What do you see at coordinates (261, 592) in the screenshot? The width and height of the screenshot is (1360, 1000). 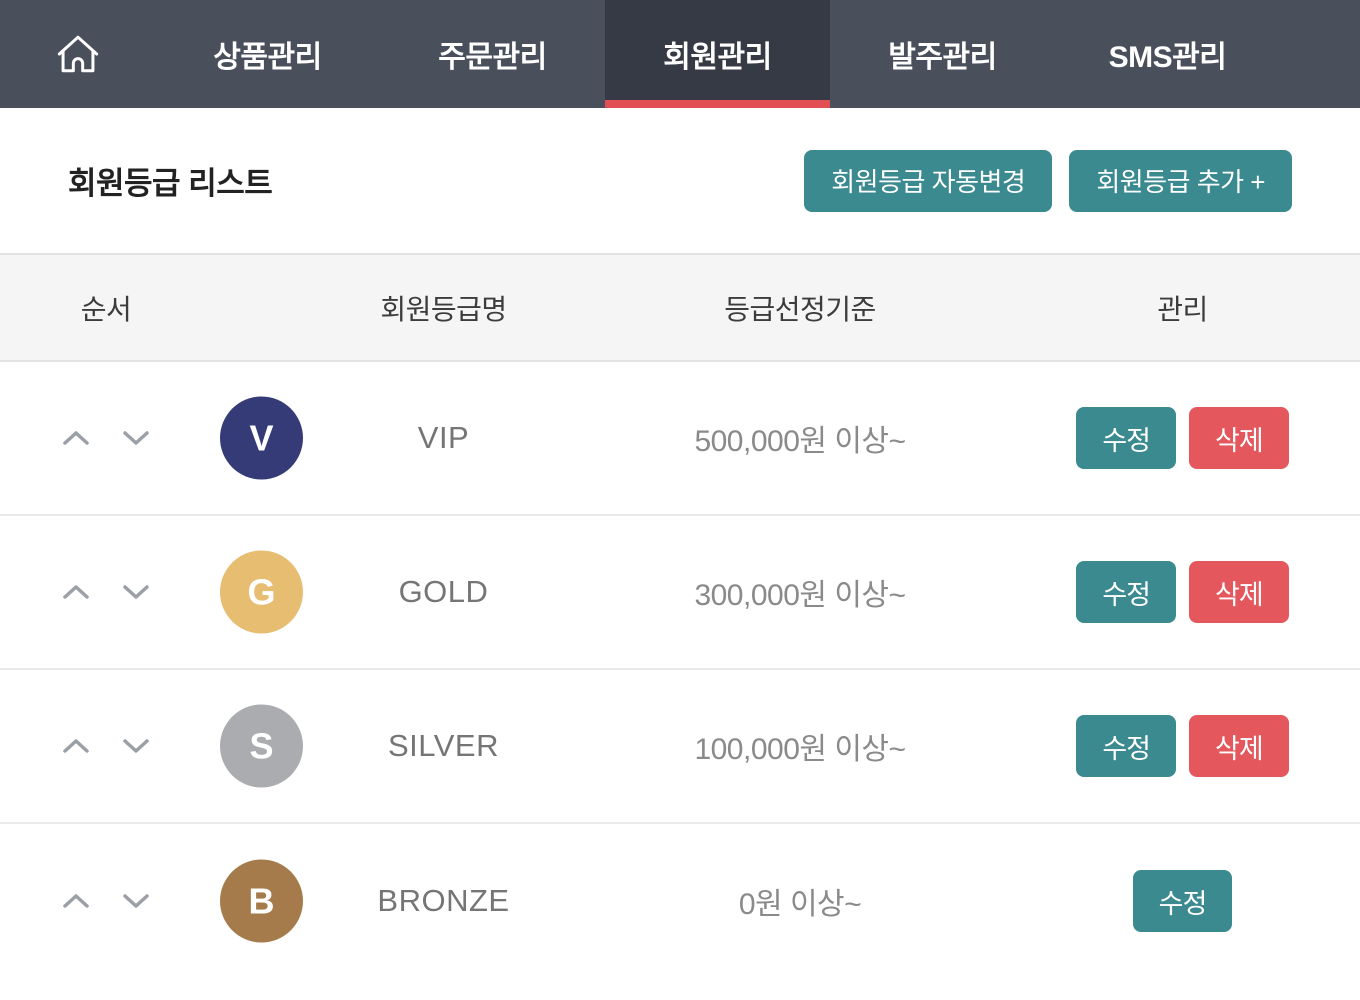 I see `grade-avatar: G` at bounding box center [261, 592].